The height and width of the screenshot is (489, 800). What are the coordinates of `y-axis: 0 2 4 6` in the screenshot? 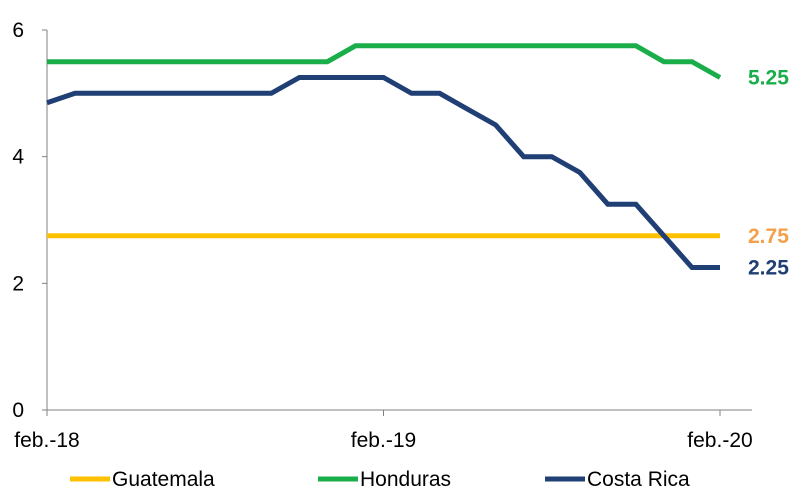 It's located at (30, 220).